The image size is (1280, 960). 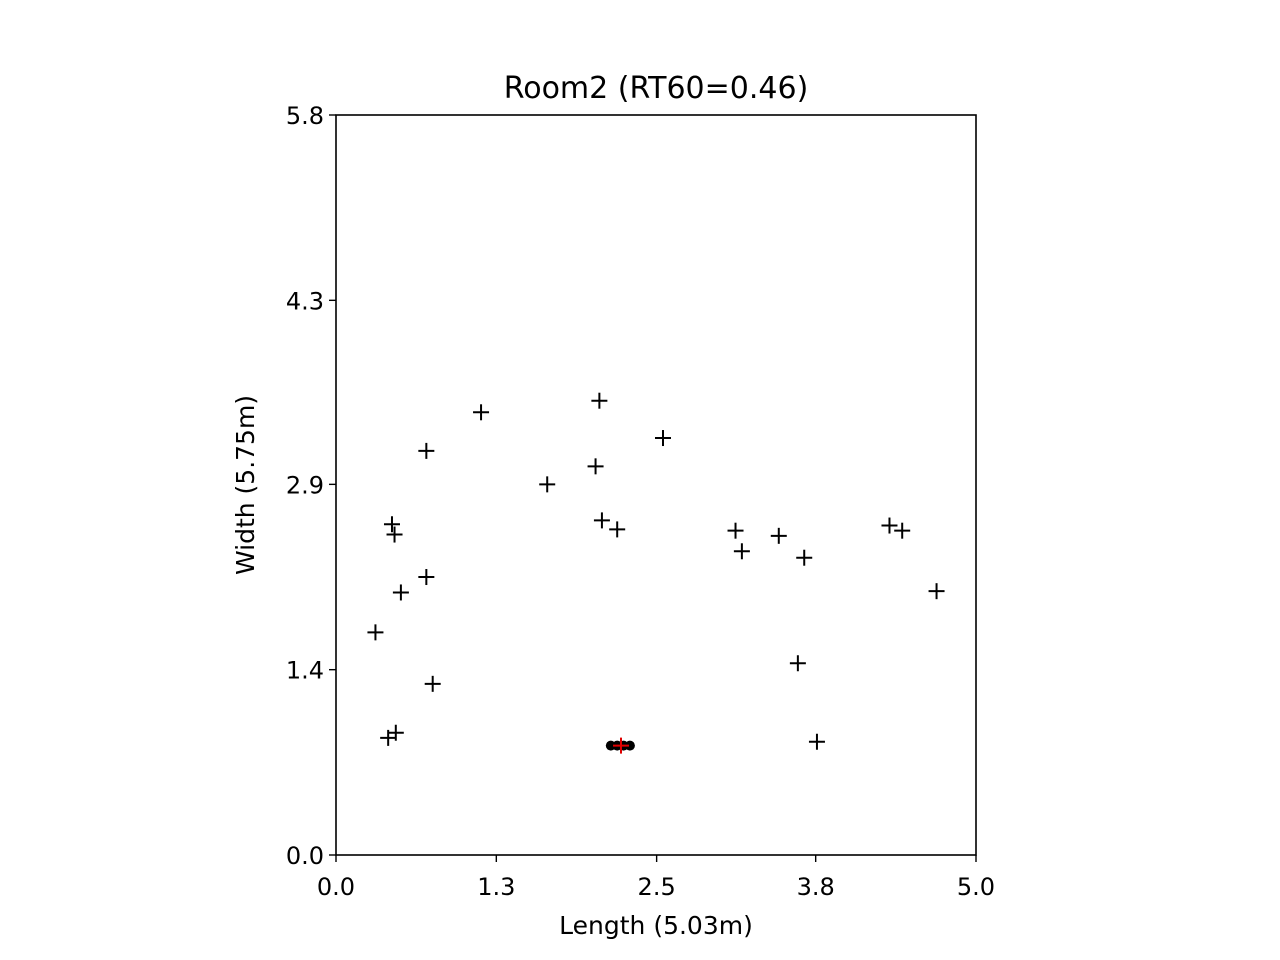 I want to click on x-tick-label: 3.8, so click(x=816, y=887).